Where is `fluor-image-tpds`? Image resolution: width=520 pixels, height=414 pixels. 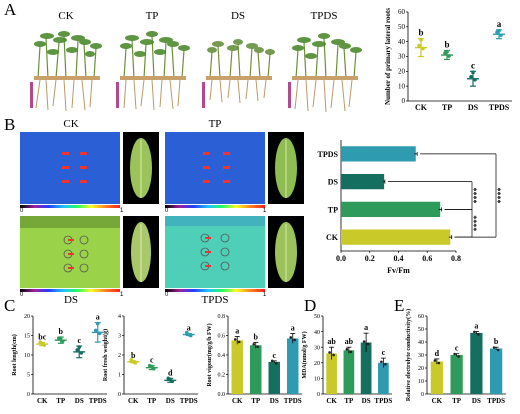 fluor-image-tpds is located at coordinates (215, 252).